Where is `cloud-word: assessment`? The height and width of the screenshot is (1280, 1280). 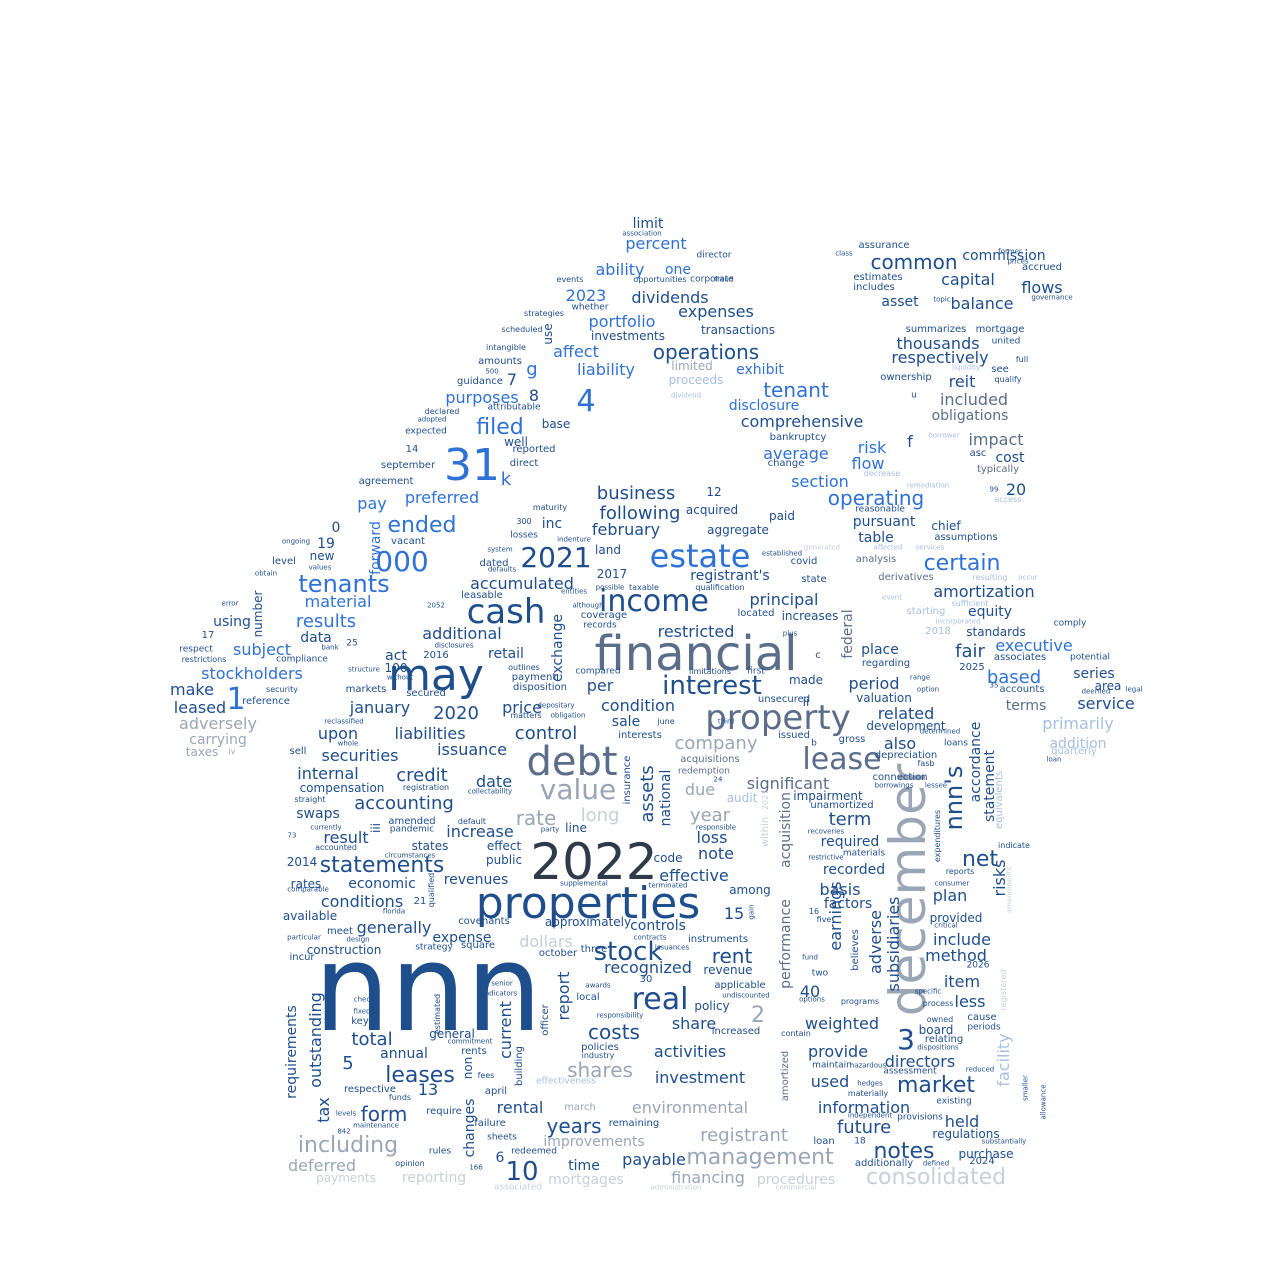 cloud-word: assessment is located at coordinates (910, 1071).